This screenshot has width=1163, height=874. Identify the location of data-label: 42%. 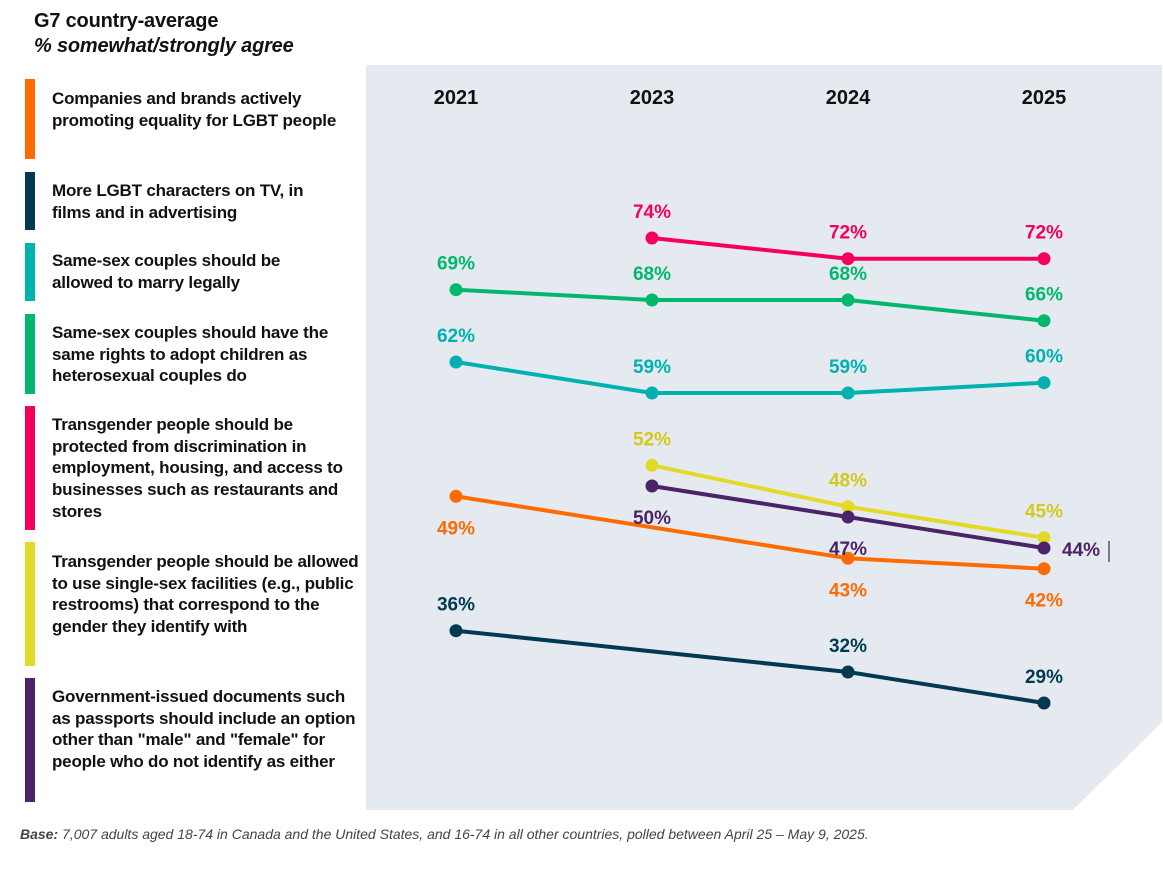
(1044, 601).